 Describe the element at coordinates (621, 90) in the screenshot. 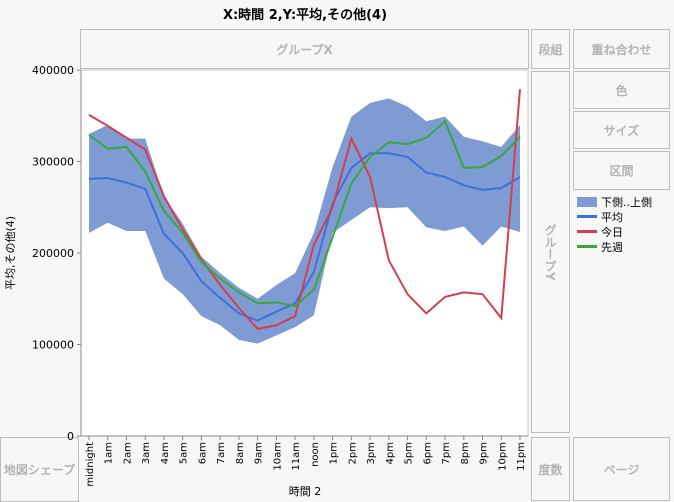

I see `color-zone: 色` at that location.